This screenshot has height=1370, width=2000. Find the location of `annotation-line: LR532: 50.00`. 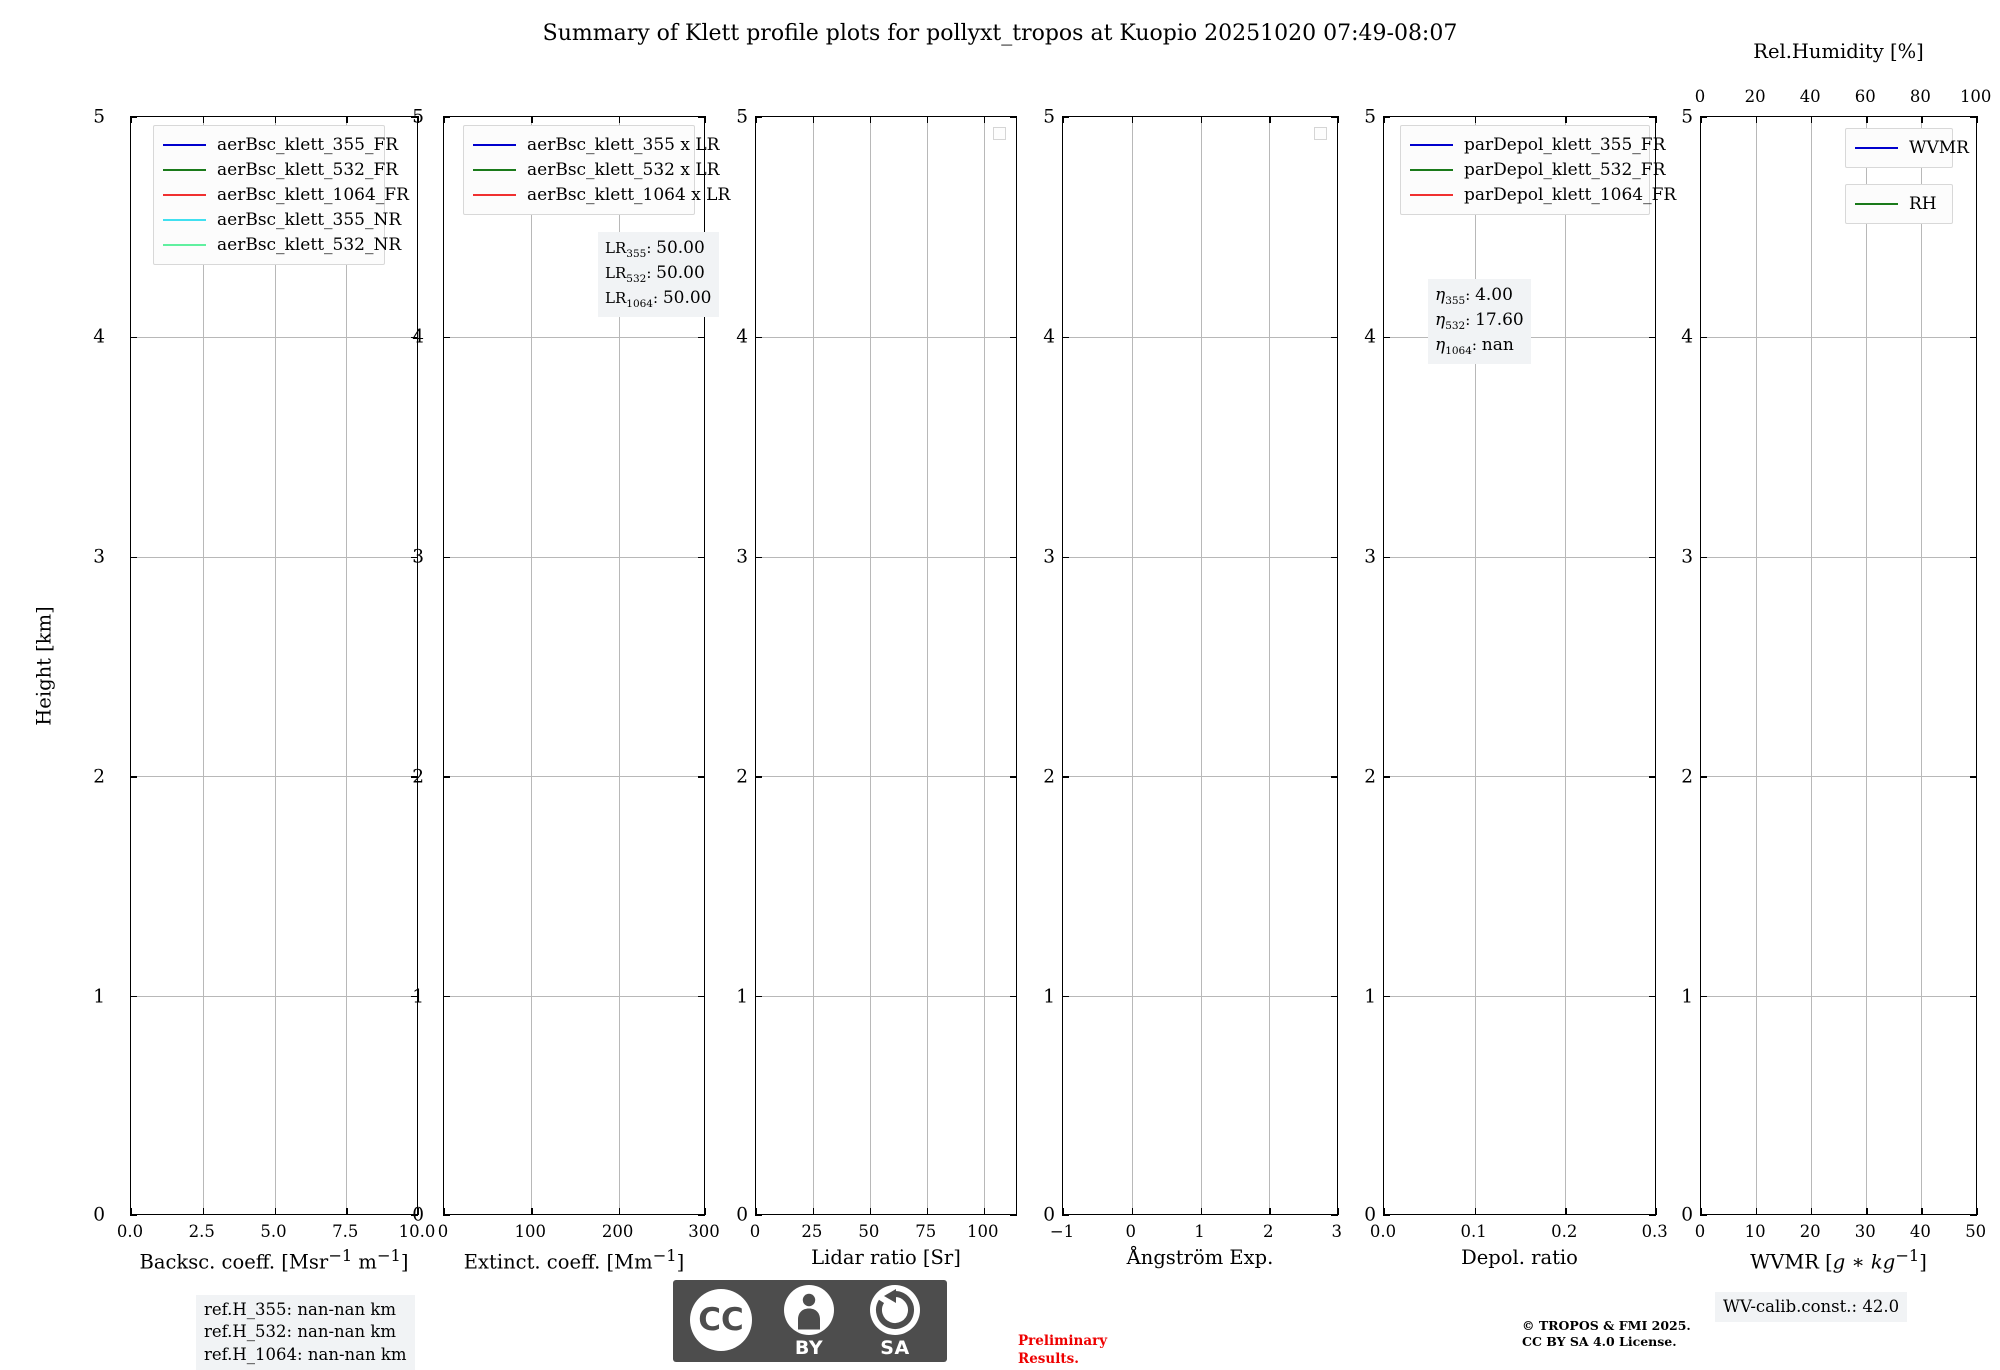

annotation-line: LR532: 50.00 is located at coordinates (655, 273).